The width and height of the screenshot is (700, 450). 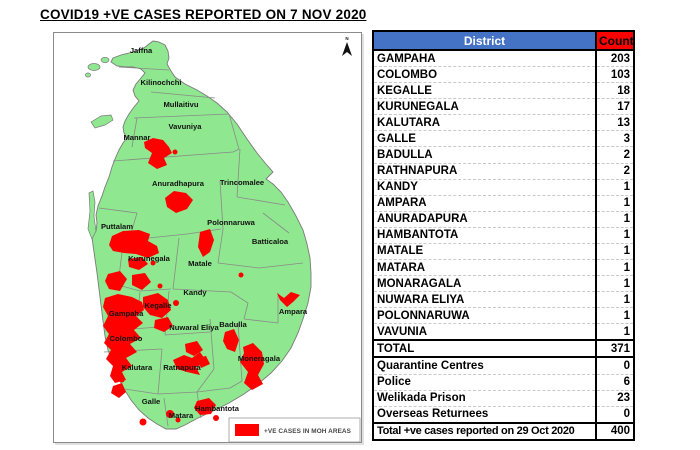 What do you see at coordinates (503, 171) in the screenshot?
I see `table-row: RATHNAPURA 2` at bounding box center [503, 171].